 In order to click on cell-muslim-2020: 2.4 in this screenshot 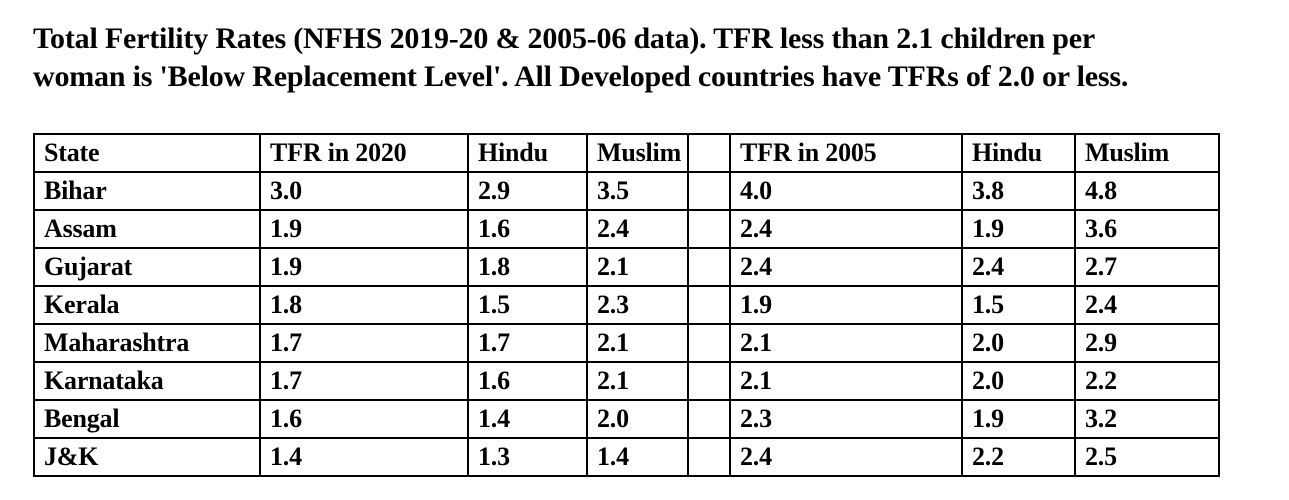, I will do `click(637, 229)`.